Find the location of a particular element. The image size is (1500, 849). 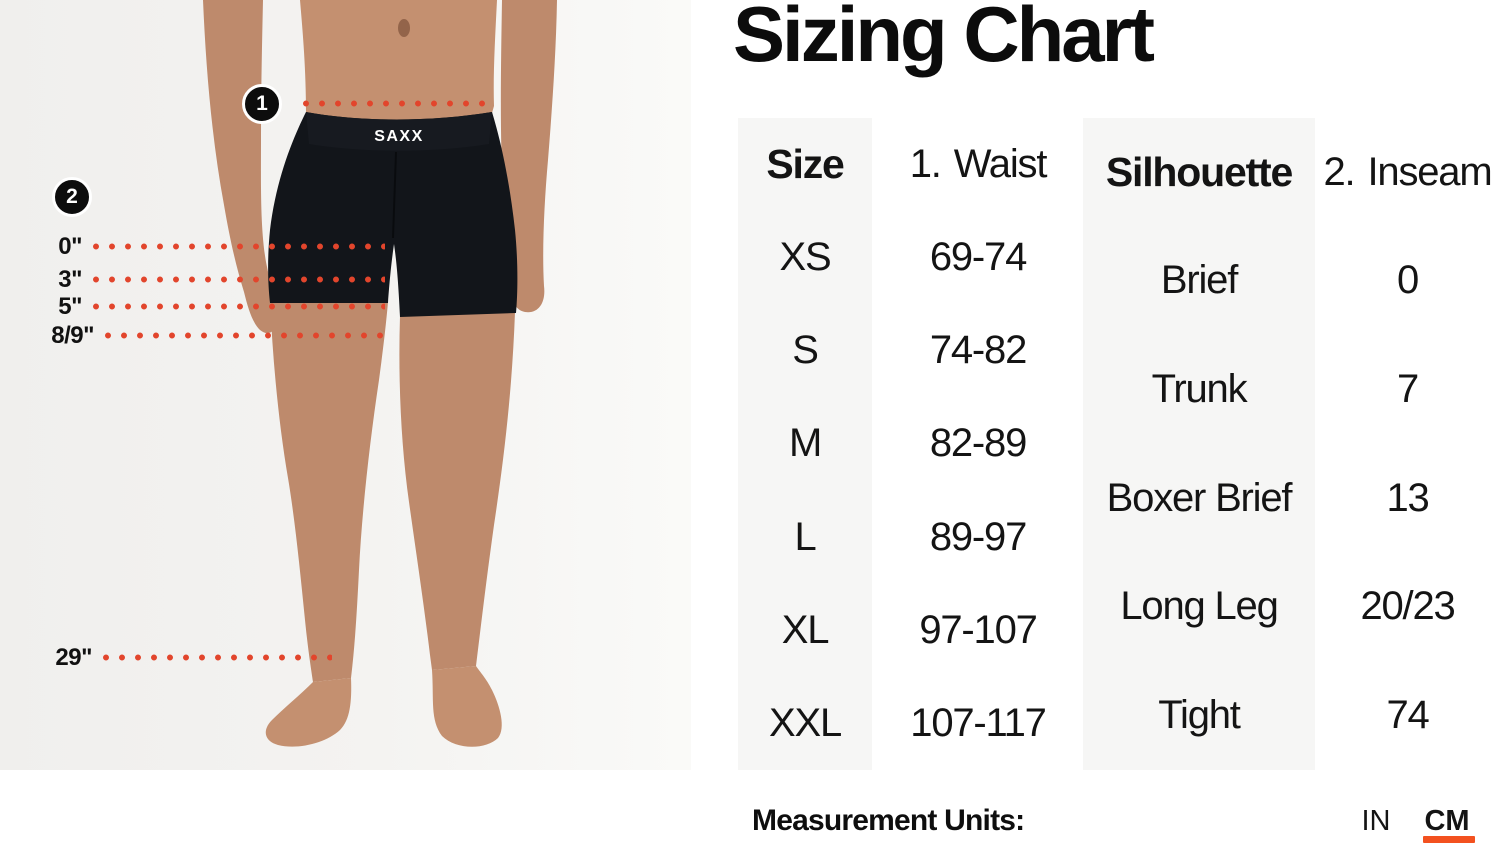

model-left-foot is located at coordinates (308, 712).